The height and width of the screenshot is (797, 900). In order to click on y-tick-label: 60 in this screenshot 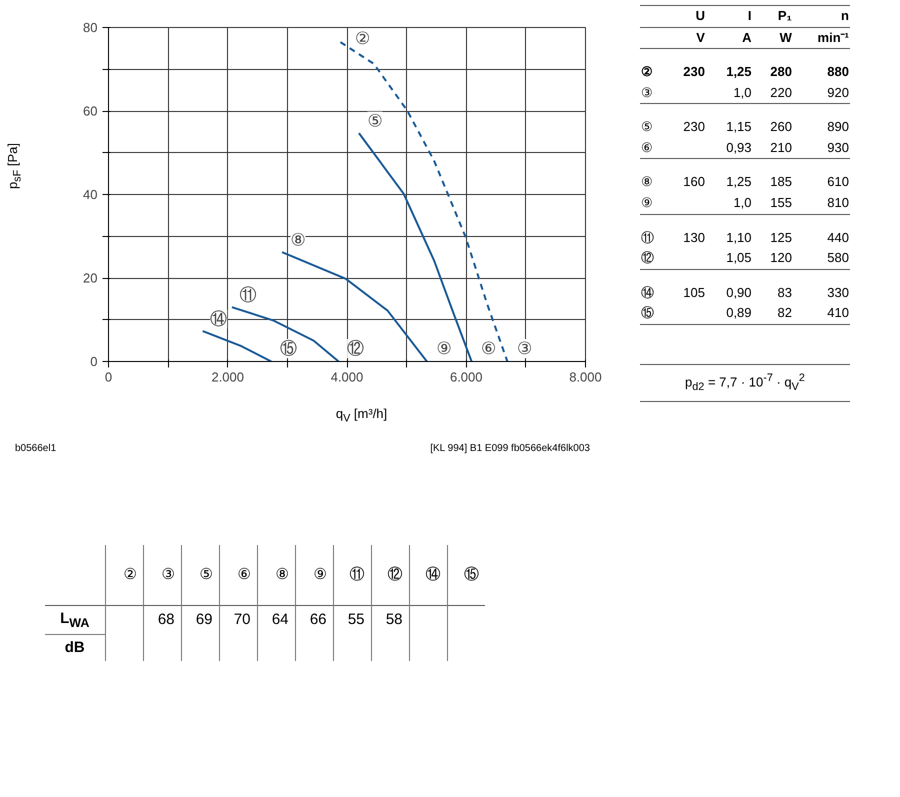, I will do `click(90, 111)`.